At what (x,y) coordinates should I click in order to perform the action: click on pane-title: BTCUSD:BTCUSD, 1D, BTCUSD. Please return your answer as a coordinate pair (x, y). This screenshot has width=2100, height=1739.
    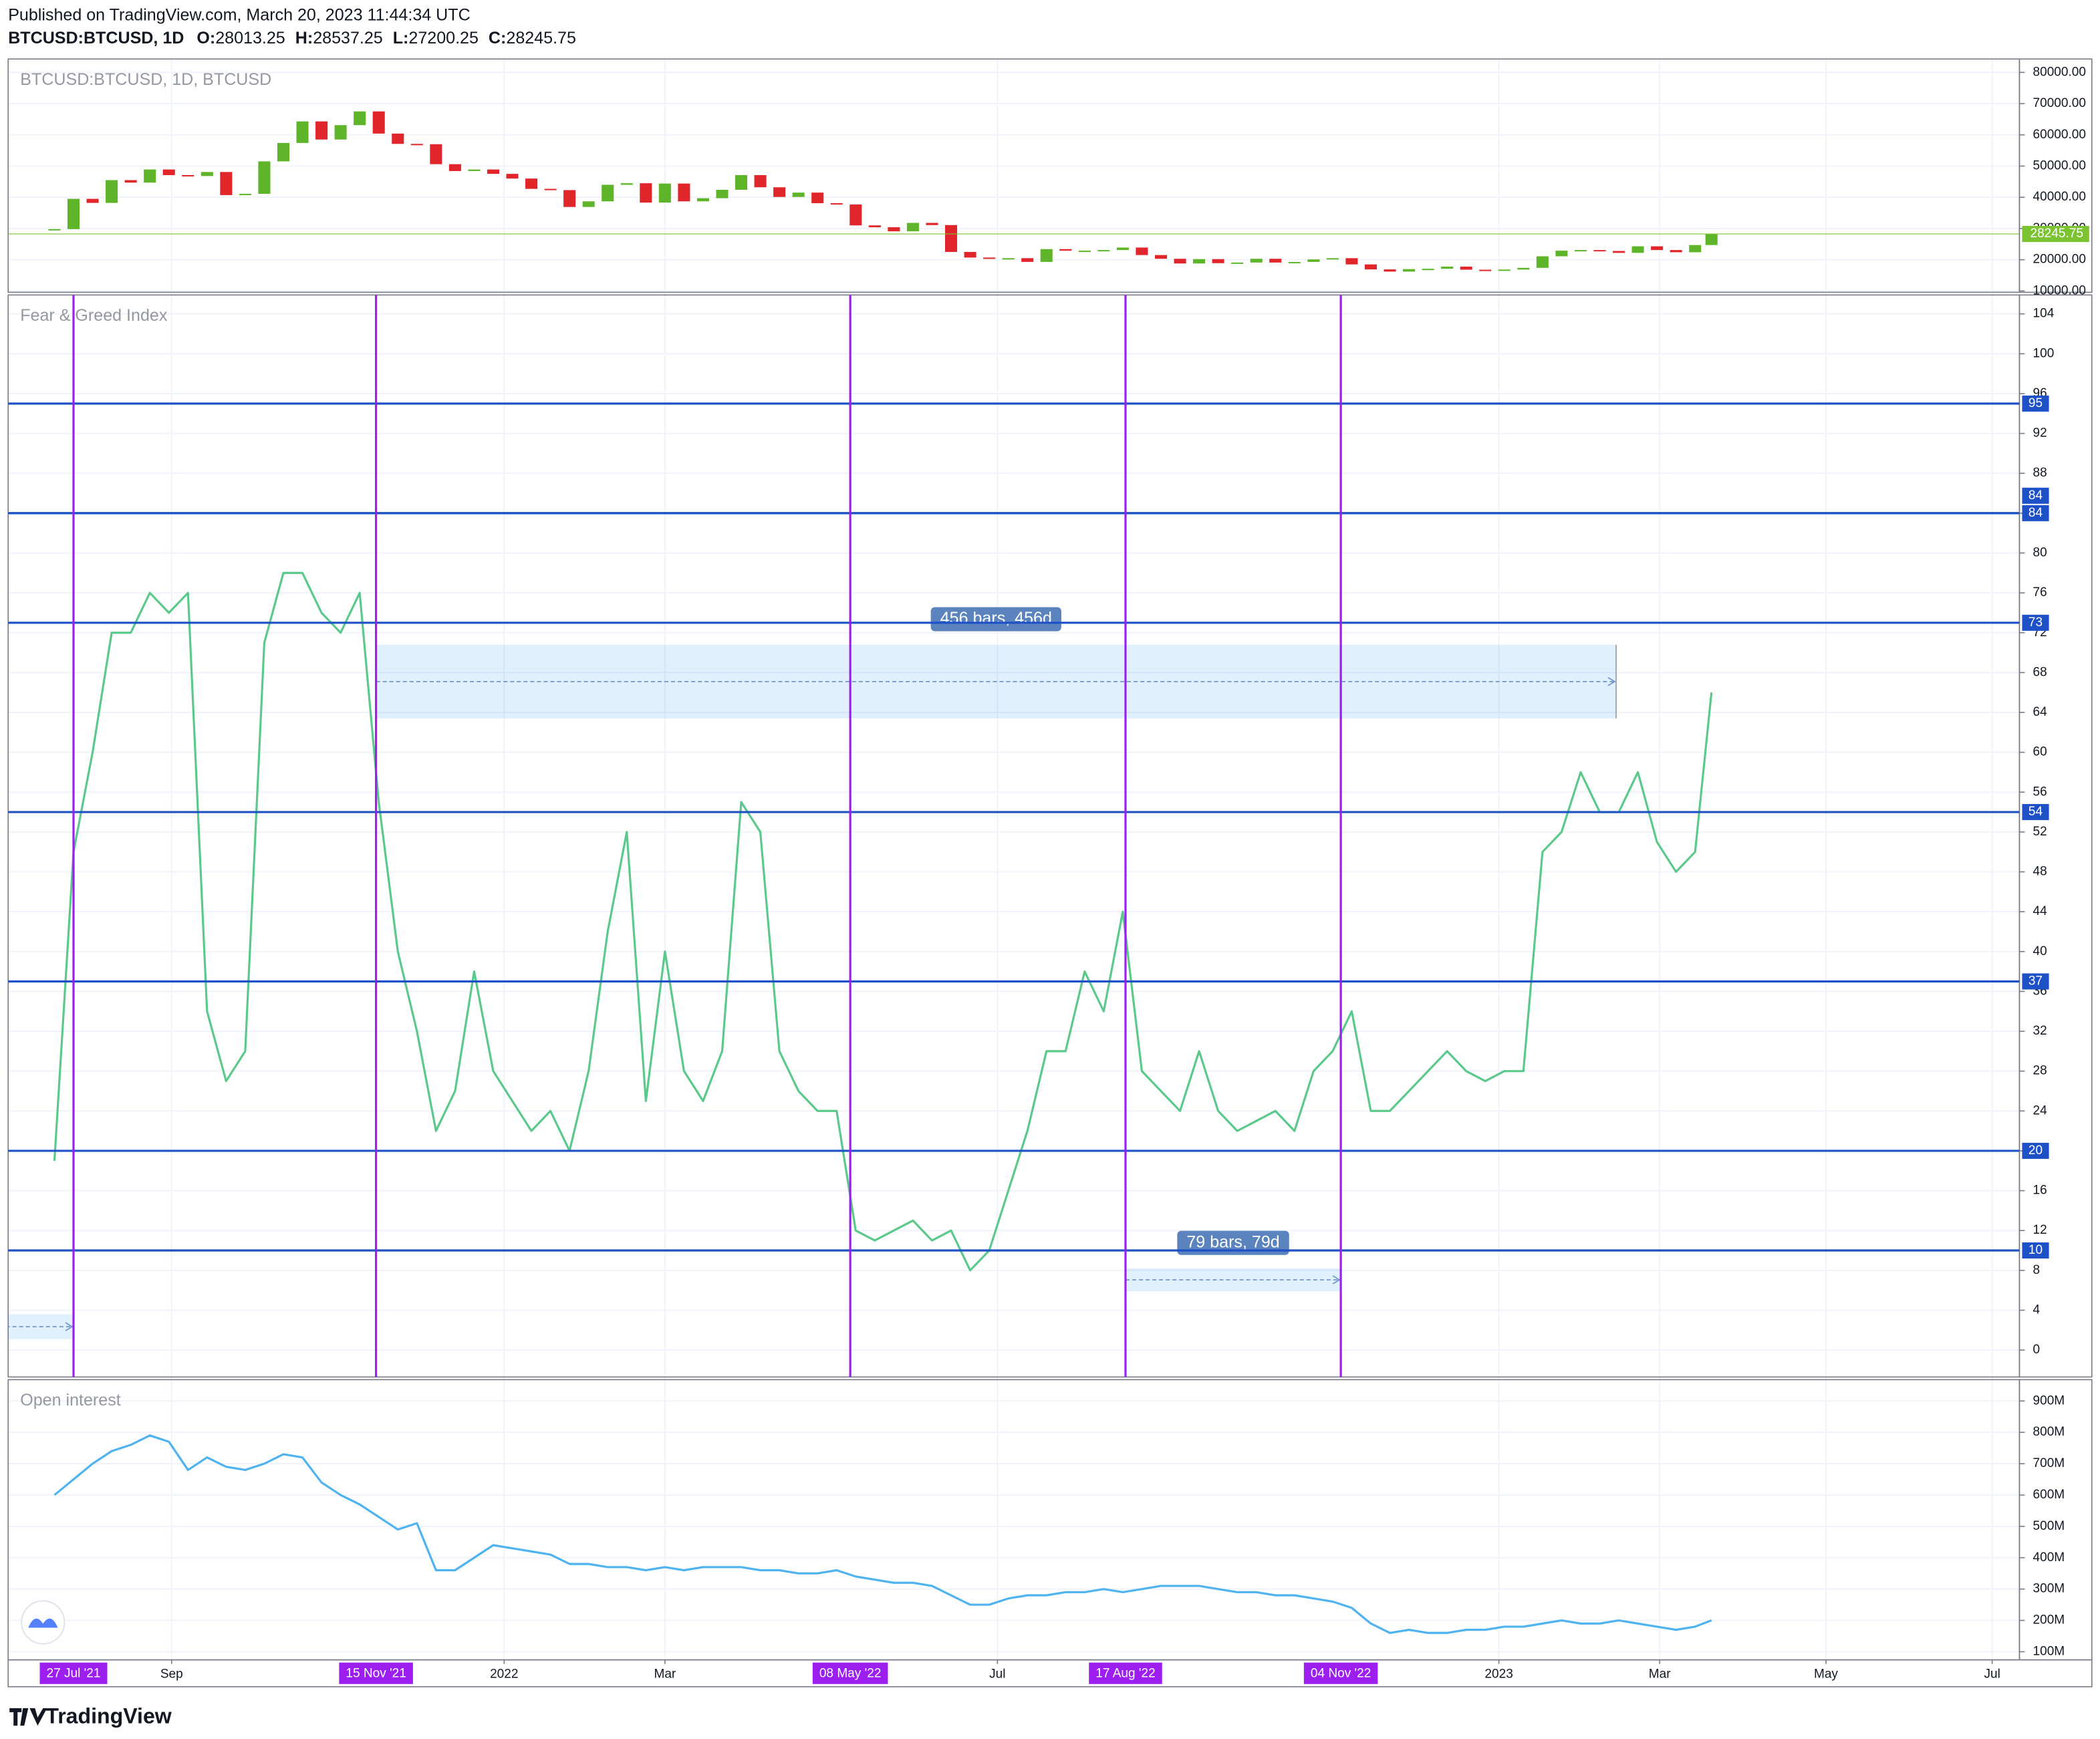
    Looking at the image, I should click on (145, 79).